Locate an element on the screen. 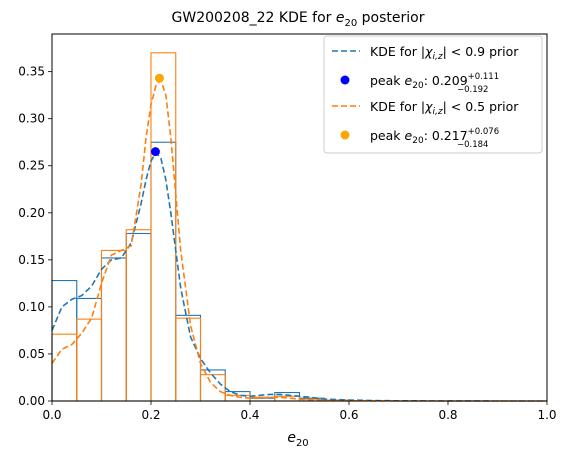  x-axis-ticks: 0.0 0.2 0.4 0.6 0.8 1.0 is located at coordinates (299, 411).